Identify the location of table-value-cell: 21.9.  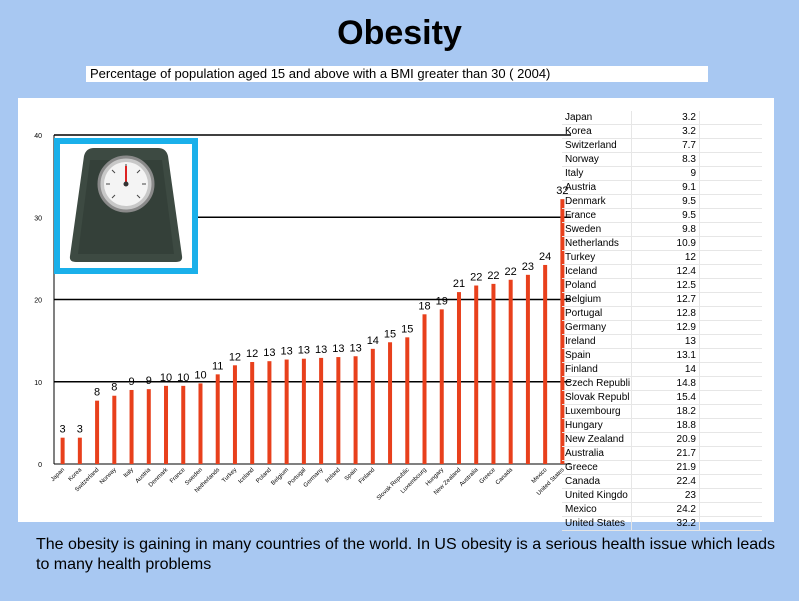
(666, 467).